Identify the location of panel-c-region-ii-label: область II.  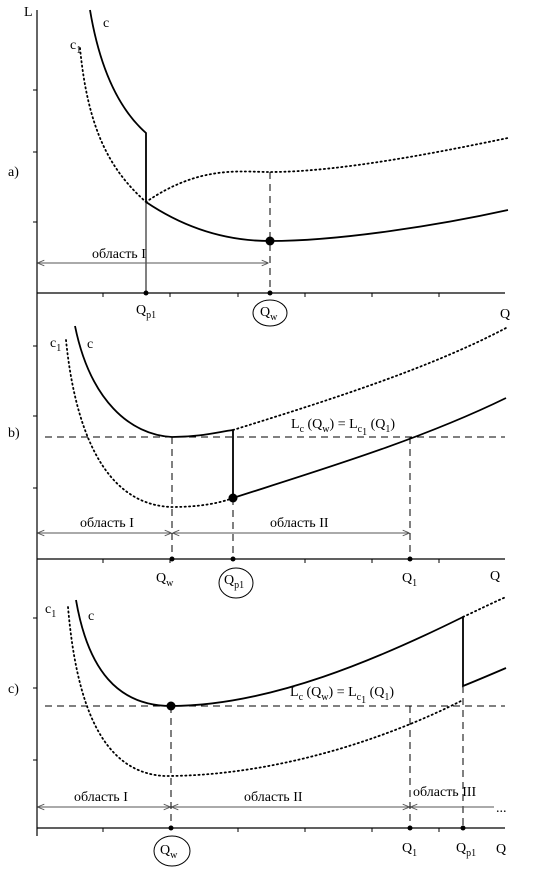
(273, 797).